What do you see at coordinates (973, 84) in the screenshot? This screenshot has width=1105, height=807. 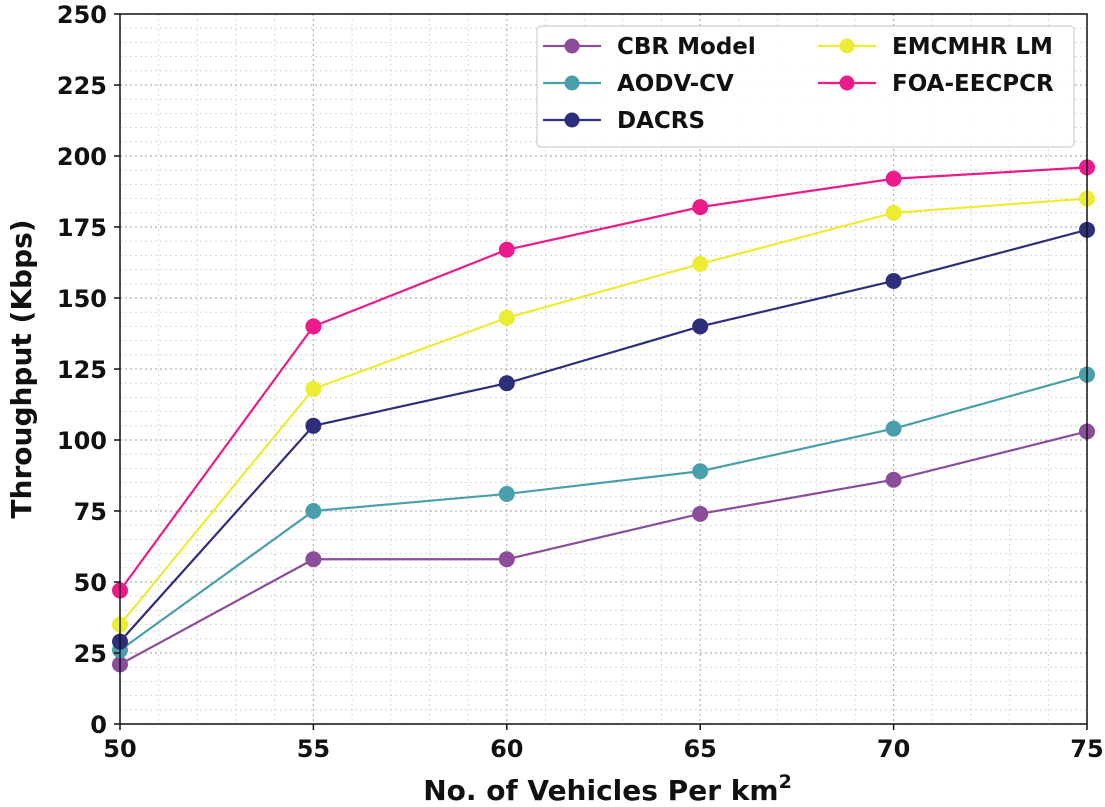 I see `legend-label: FOA-EECPCR` at bounding box center [973, 84].